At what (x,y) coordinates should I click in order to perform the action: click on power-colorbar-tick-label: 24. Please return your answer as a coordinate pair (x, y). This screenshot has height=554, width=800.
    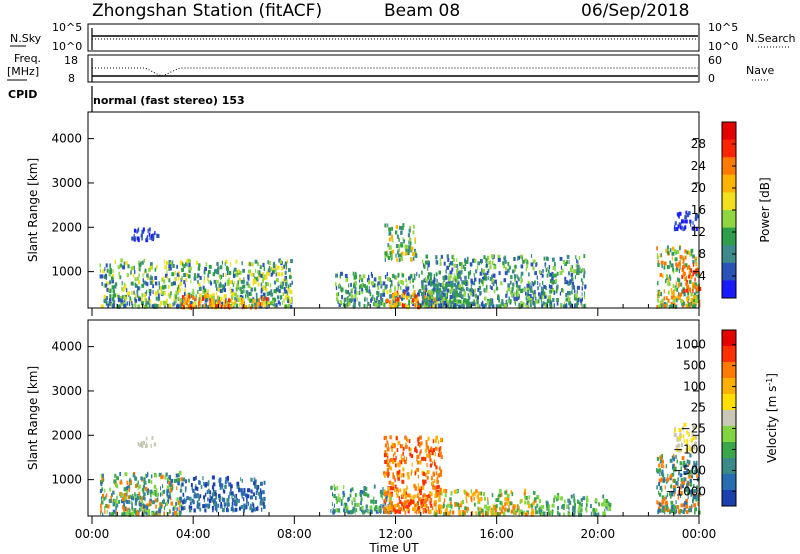
    Looking at the image, I should click on (698, 166).